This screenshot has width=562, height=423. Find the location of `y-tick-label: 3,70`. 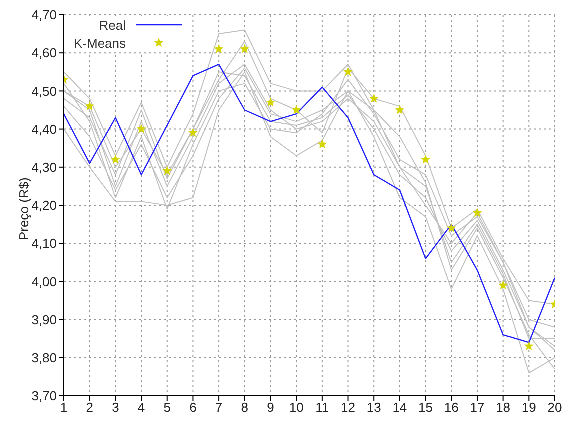

y-tick-label: 3,70 is located at coordinates (44, 396).